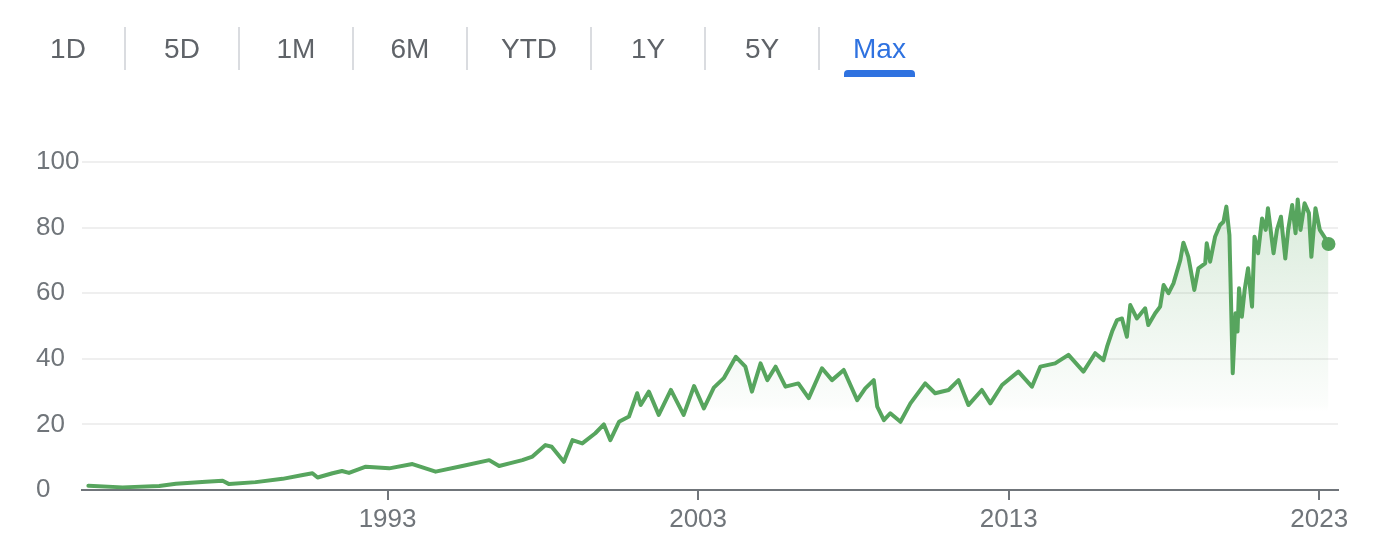  What do you see at coordinates (182, 48) in the screenshot?
I see `text: 5D` at bounding box center [182, 48].